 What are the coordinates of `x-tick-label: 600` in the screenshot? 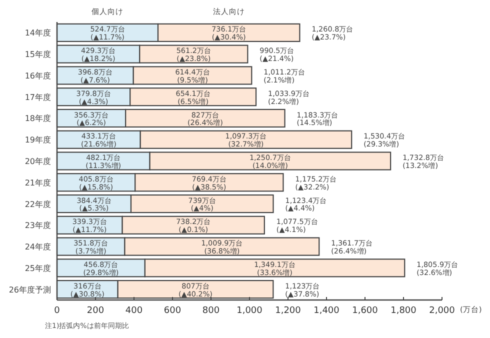 It's located at (173, 311).